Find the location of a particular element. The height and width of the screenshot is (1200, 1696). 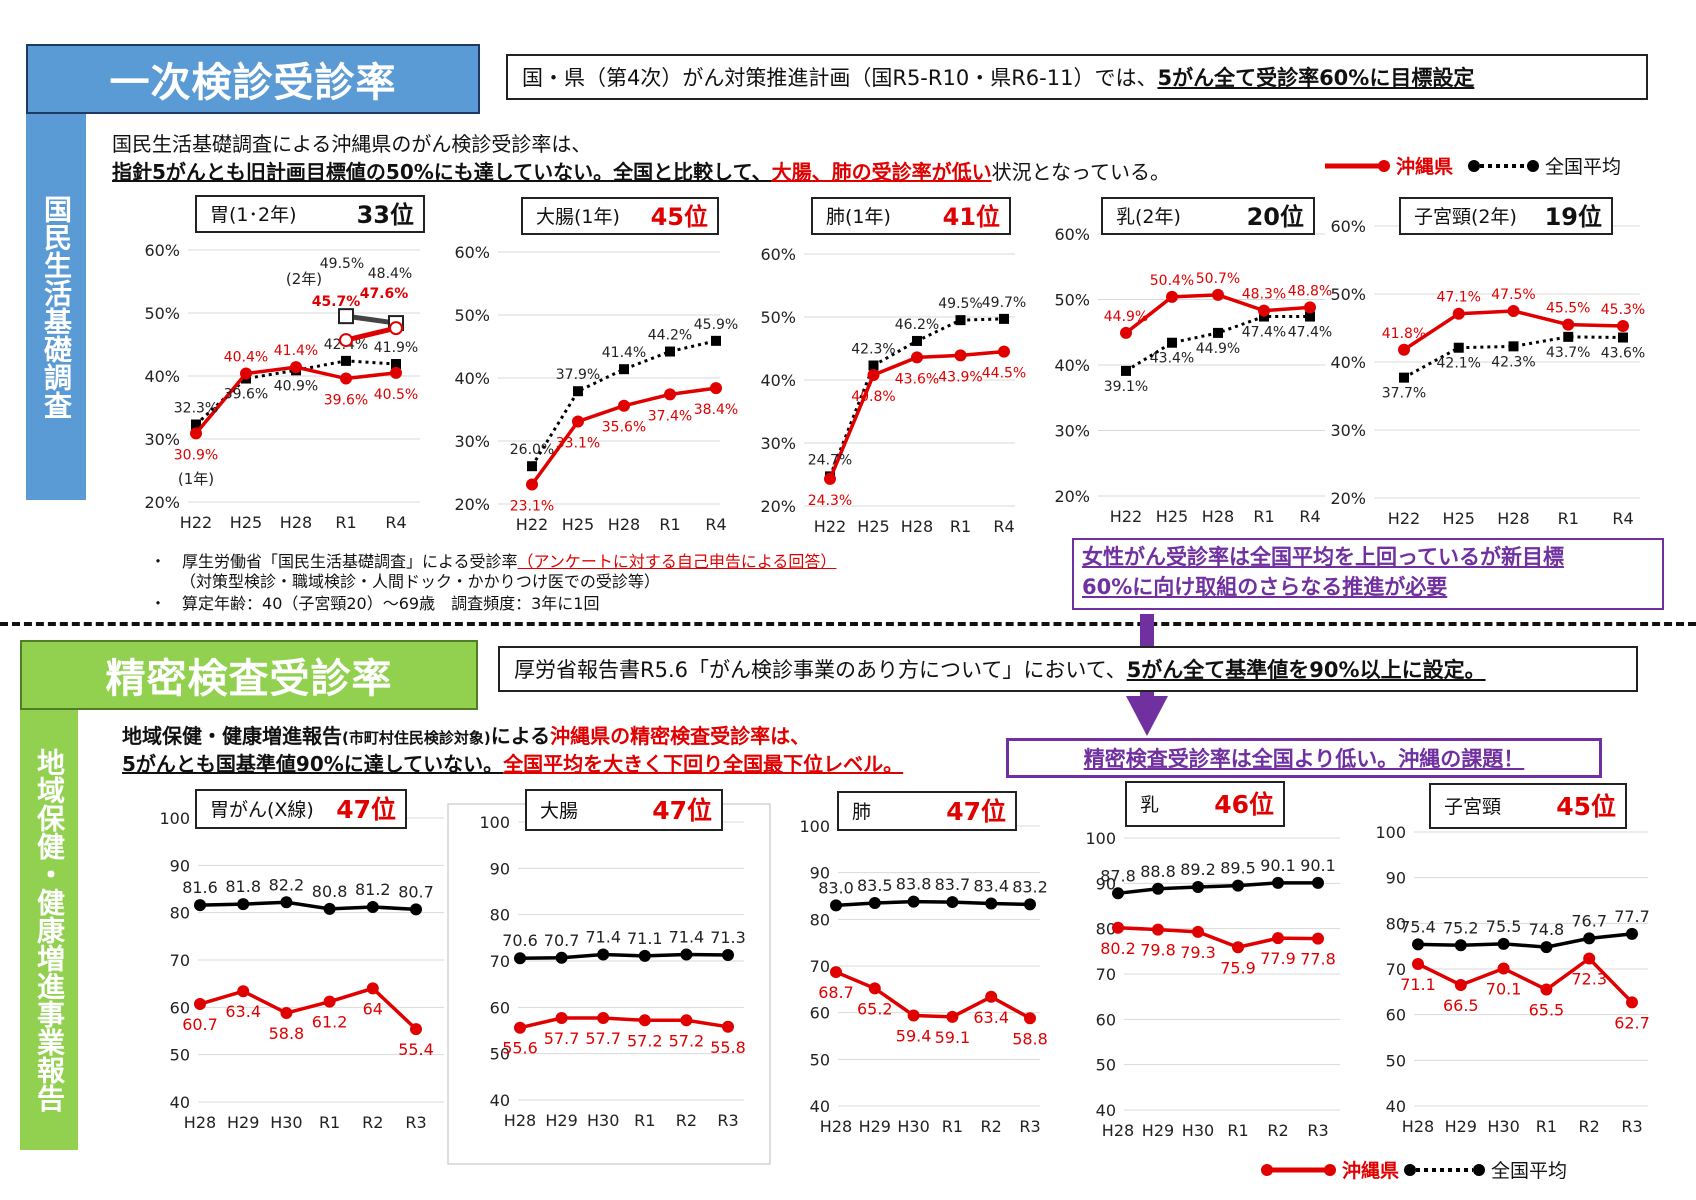

data-label: 38.4% is located at coordinates (716, 410).